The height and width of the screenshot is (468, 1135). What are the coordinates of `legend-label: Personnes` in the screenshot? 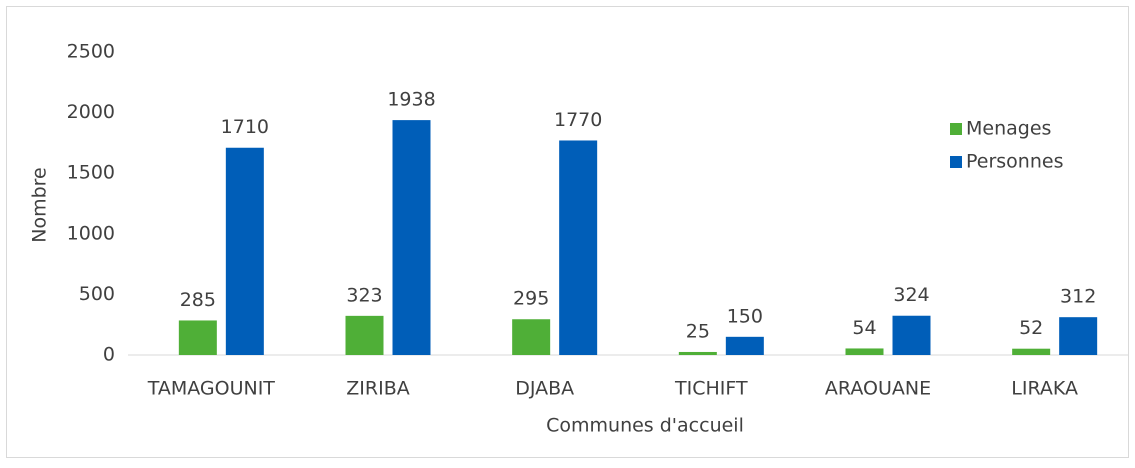 It's located at (1014, 162).